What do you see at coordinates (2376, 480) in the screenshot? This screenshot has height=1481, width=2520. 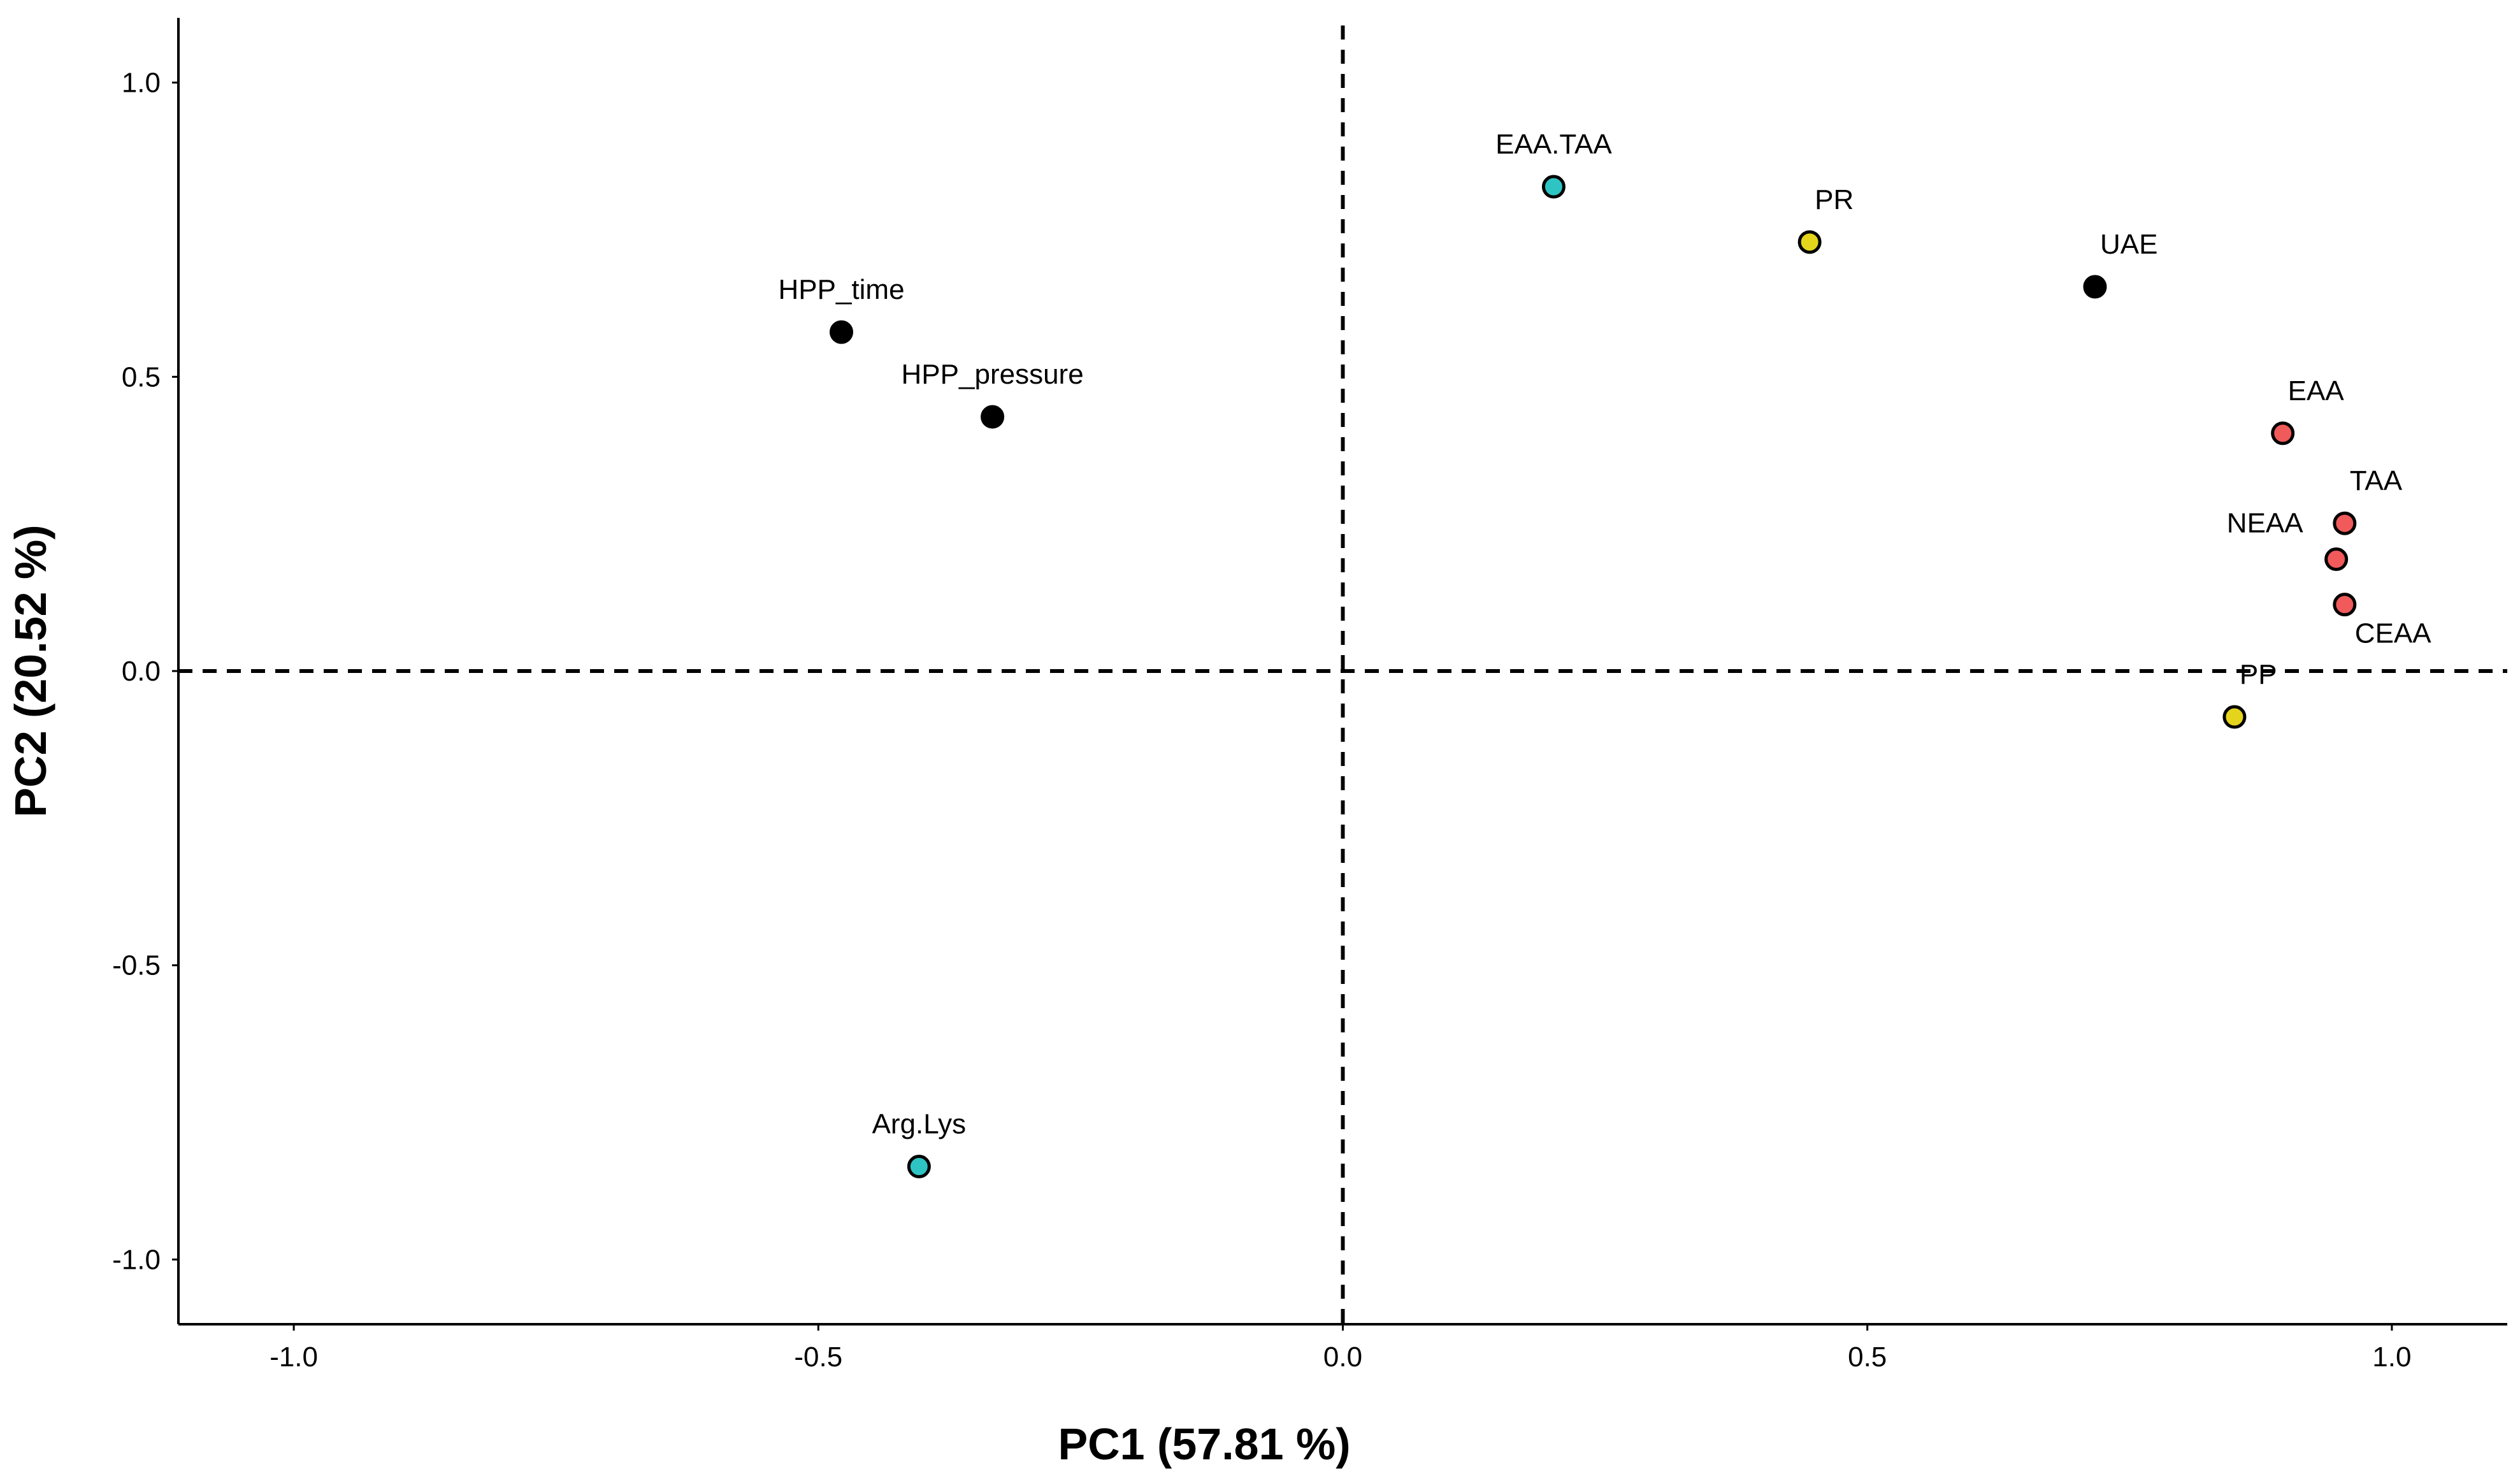 I see `data-point-label: TAA` at bounding box center [2376, 480].